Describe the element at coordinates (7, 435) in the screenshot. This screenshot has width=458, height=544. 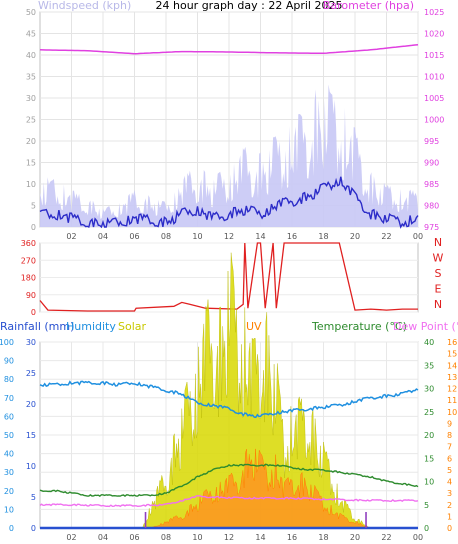
I see `humidity-axis-ticks: 0 10 20 30 40 50 60 70 80 90 100` at that location.